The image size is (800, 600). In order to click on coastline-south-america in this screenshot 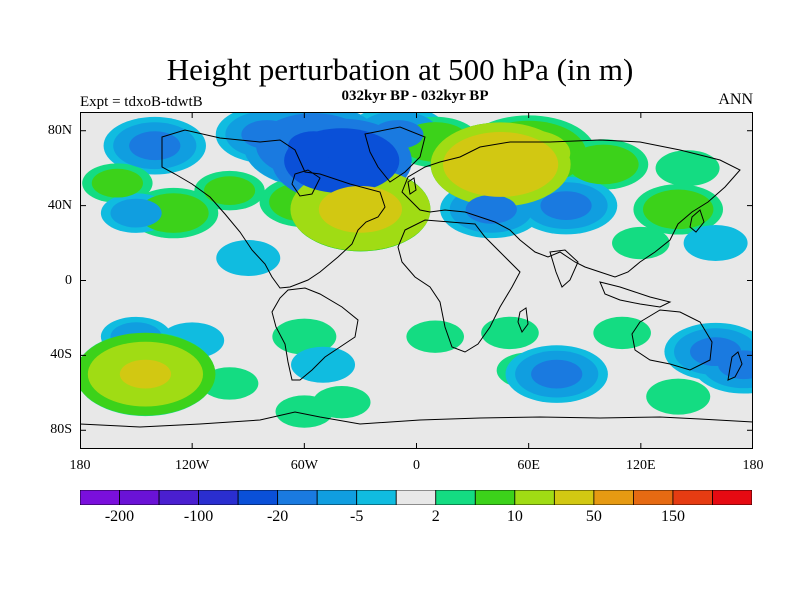, I will do `click(315, 334)`.